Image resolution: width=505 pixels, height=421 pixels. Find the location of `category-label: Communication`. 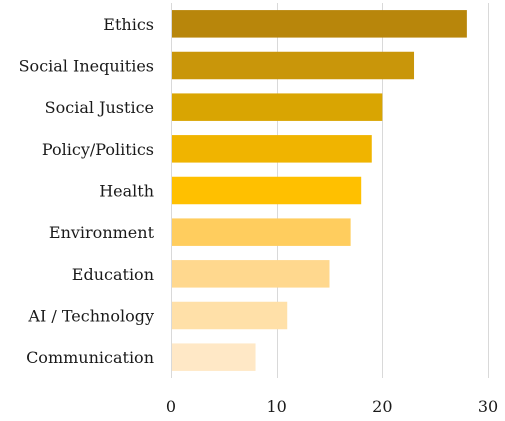

category-label: Communication is located at coordinates (90, 357).